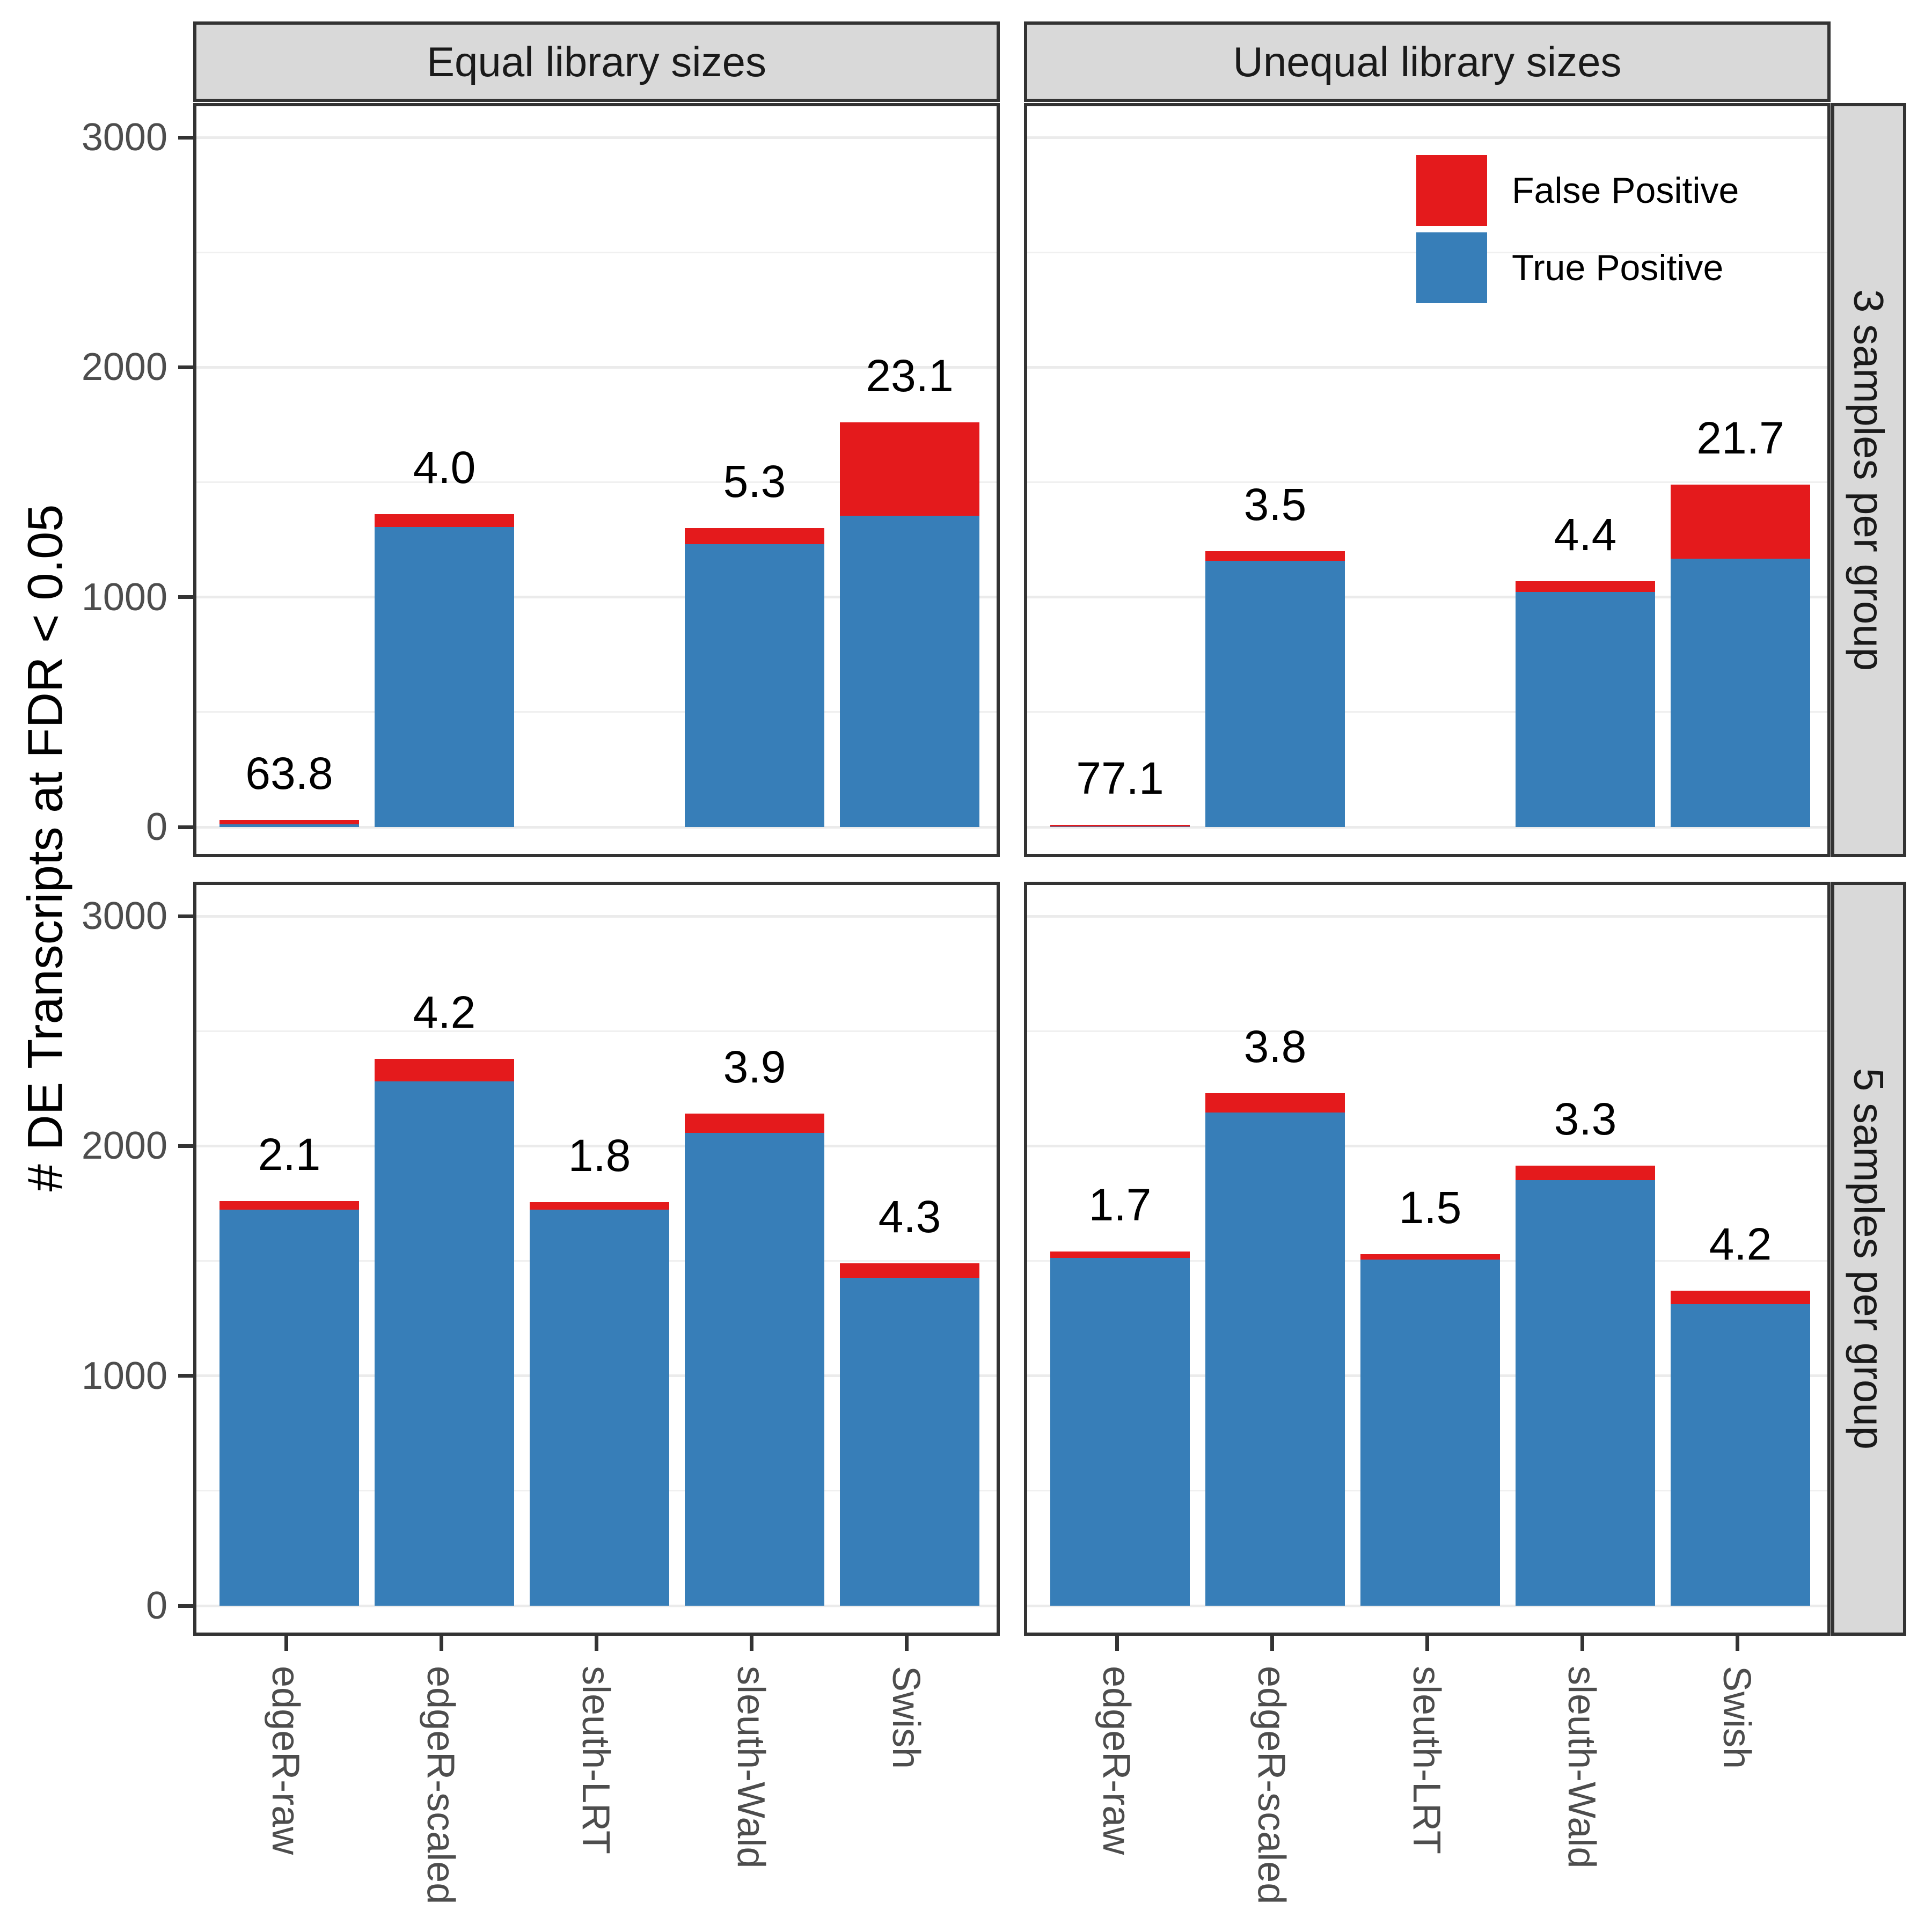 Image resolution: width=1932 pixels, height=1932 pixels. I want to click on legend: False Positive True Positive, so click(1577, 232).